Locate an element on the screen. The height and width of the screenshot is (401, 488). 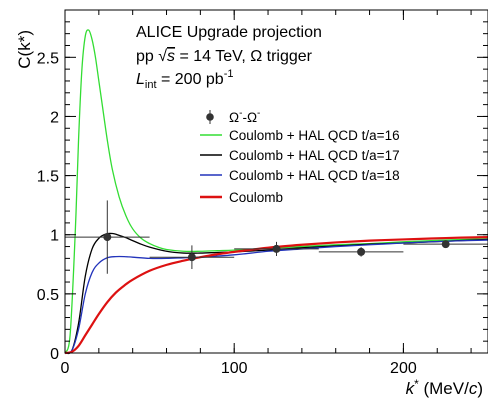
legend-marker-datapoint is located at coordinates (210, 117).